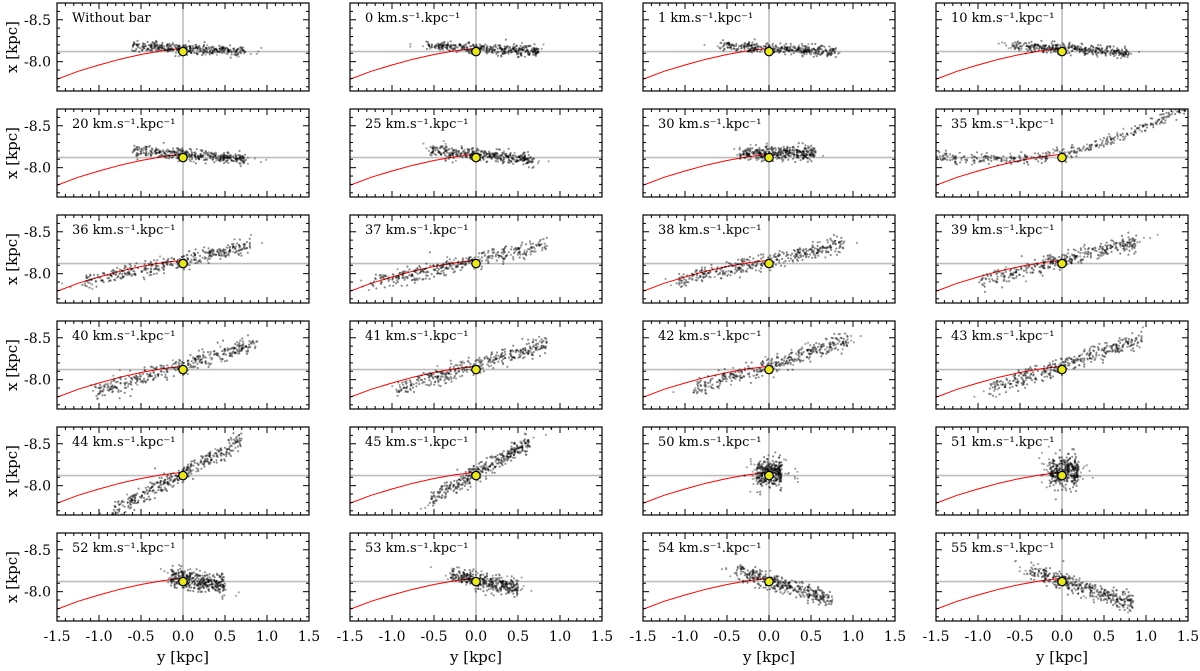 Image resolution: width=1200 pixels, height=671 pixels. What do you see at coordinates (999, 63) in the screenshot?
I see `orbit-curve` at bounding box center [999, 63].